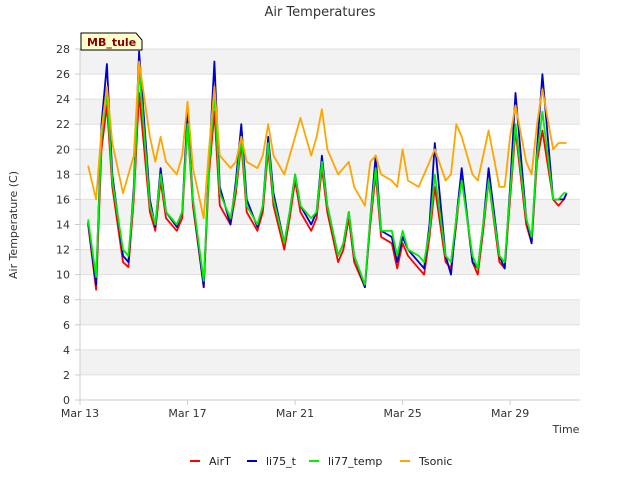 The height and width of the screenshot is (480, 640). I want to click on y-tick-label: 8, so click(66, 300).